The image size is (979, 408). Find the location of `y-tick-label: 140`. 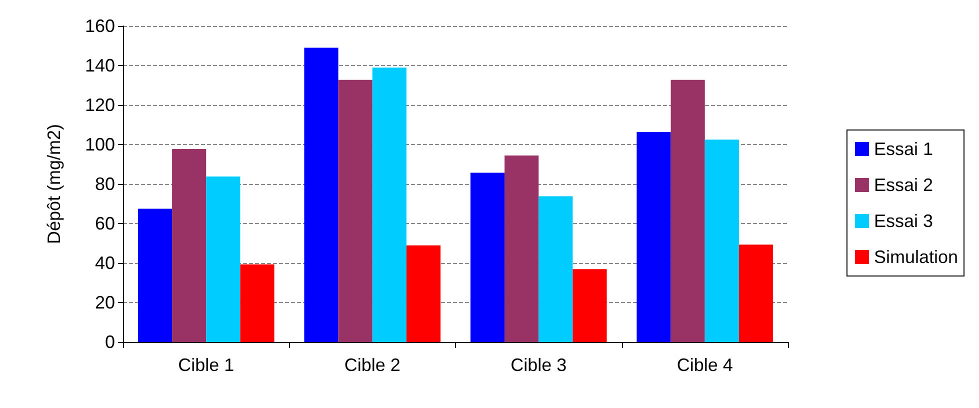

y-tick-label: 140 is located at coordinates (99, 66).